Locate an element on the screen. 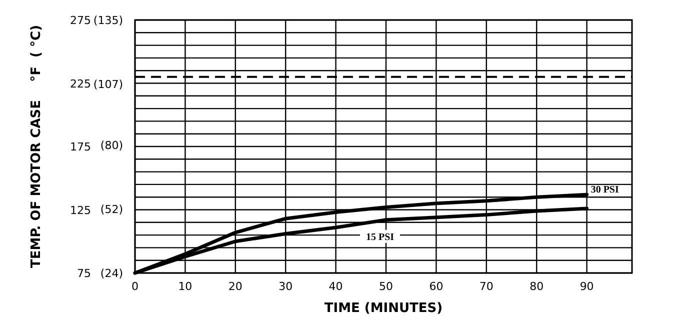  y-tick-label: 175 is located at coordinates (80, 147).